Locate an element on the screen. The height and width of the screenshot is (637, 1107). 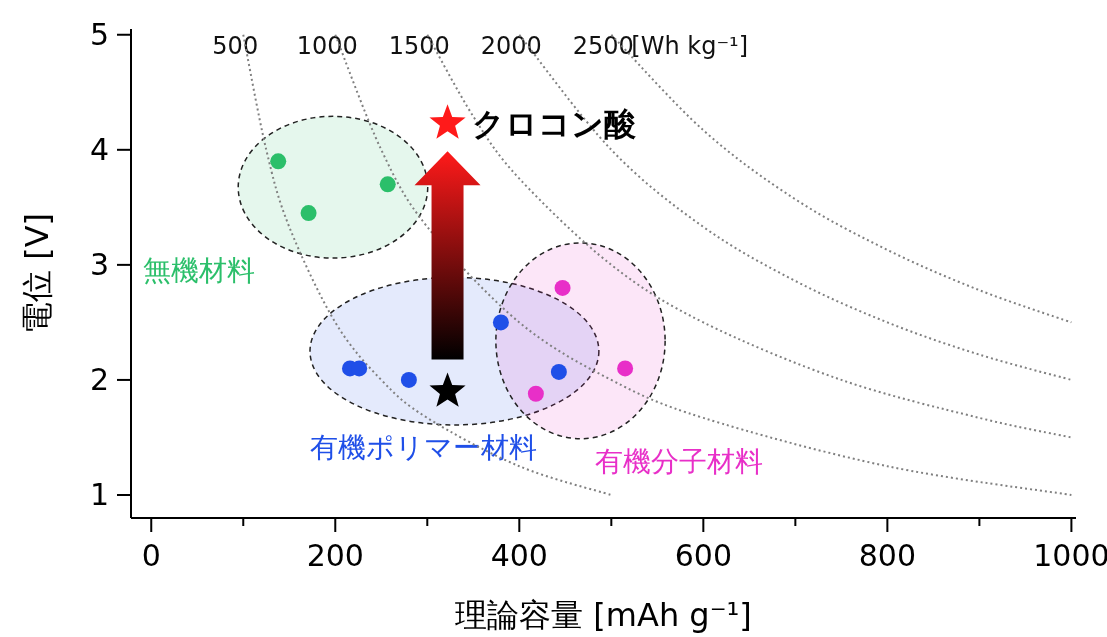
series-label: 500 is located at coordinates (235, 45).